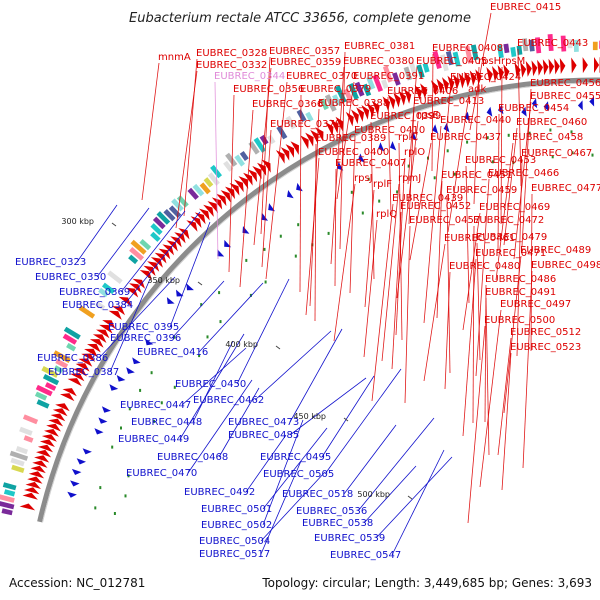  What do you see at coordinates (479, 238) in the screenshot?
I see `forward-gene-label: EUBREC_0461` at bounding box center [479, 238].